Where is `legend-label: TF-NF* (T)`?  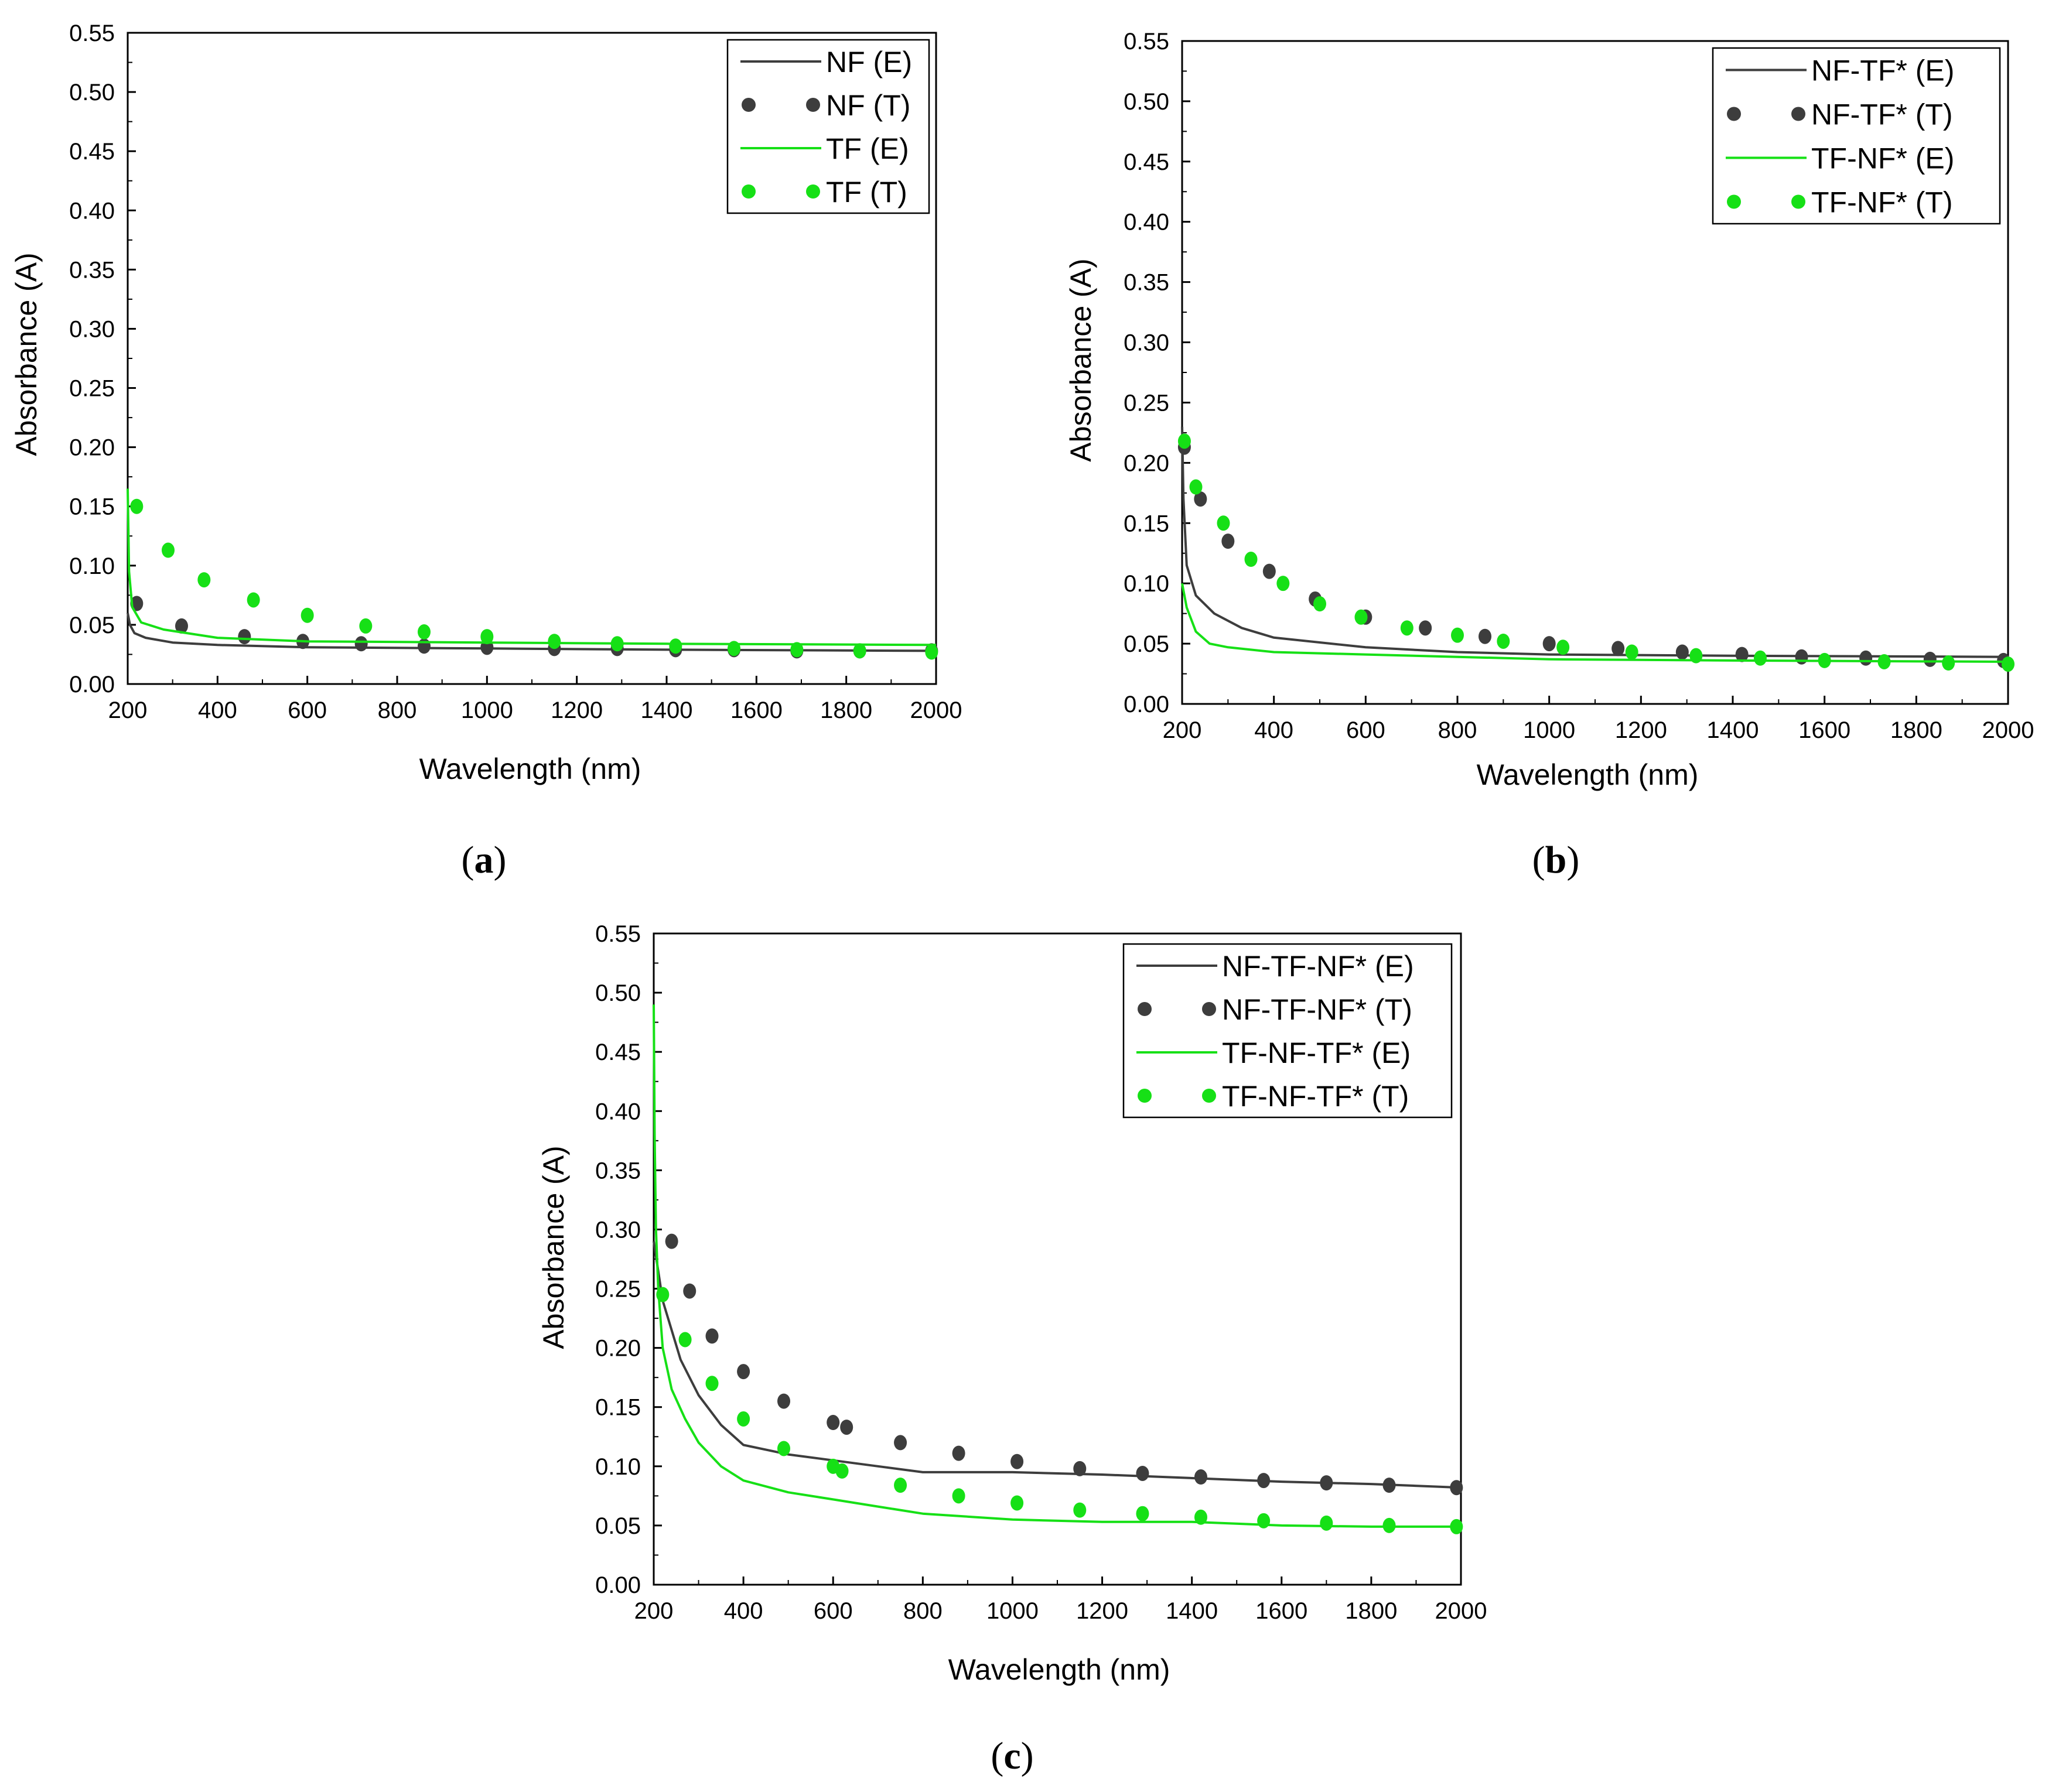 legend-label: TF-NF* (T) is located at coordinates (1882, 203).